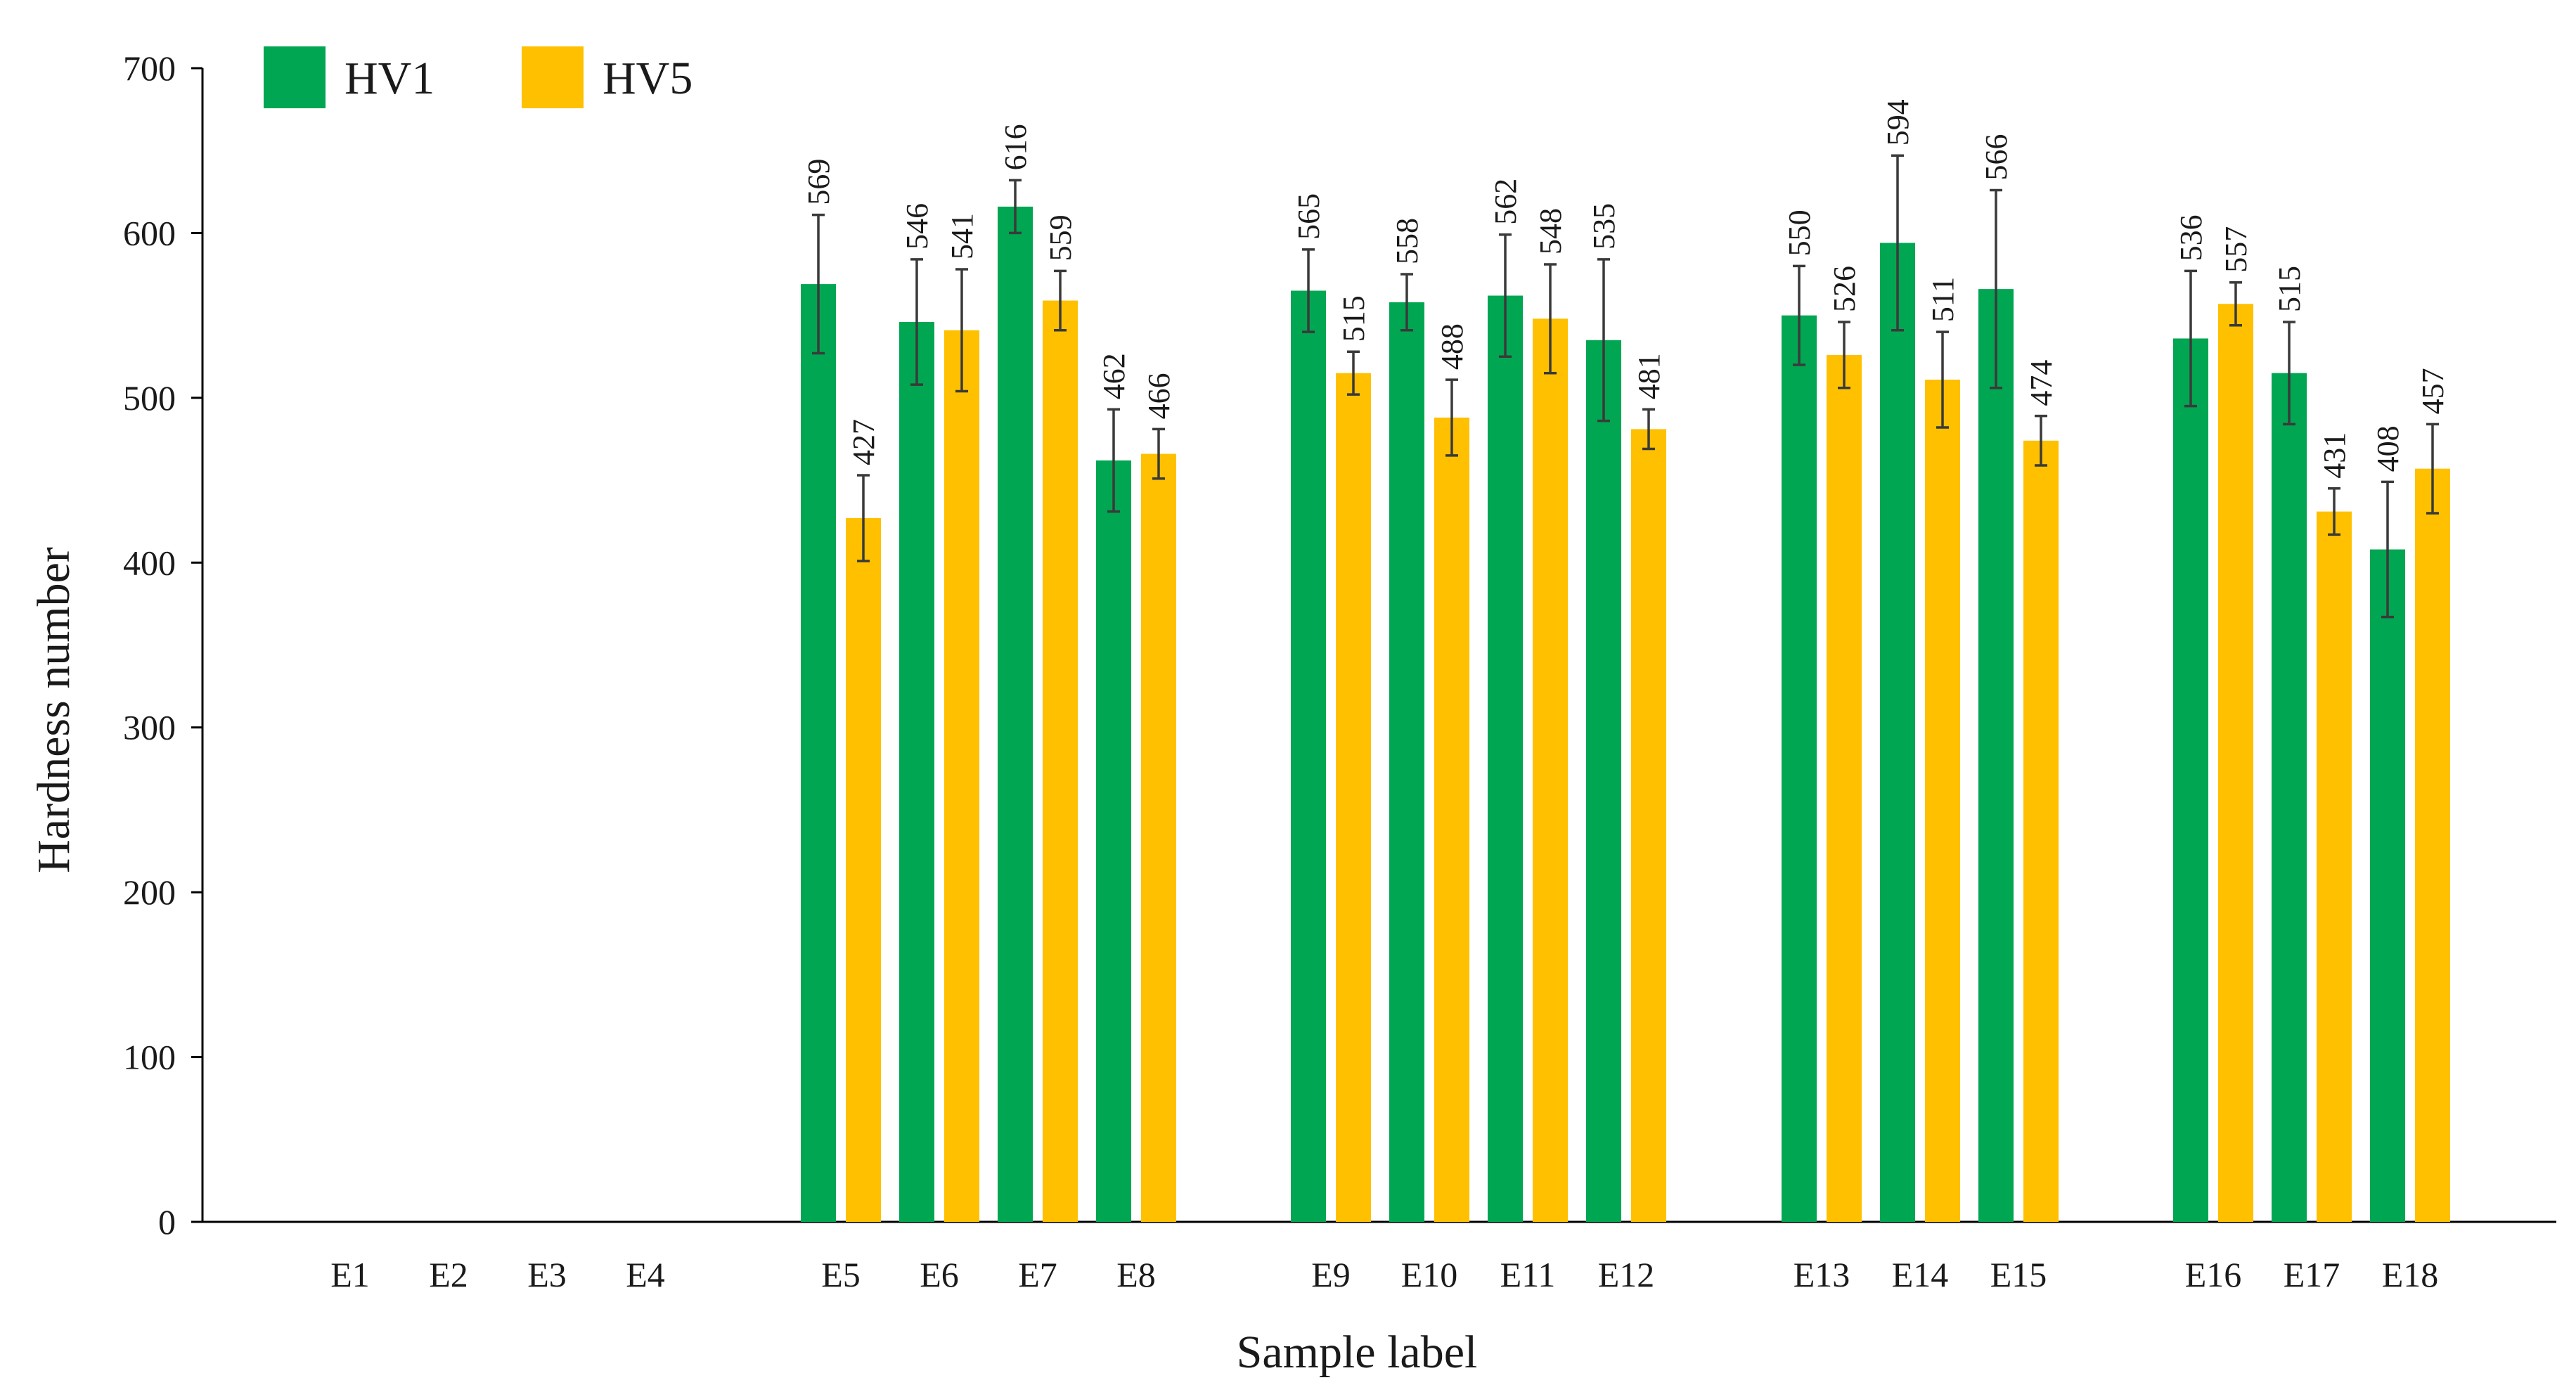 The image size is (2576, 1392). What do you see at coordinates (149, 1057) in the screenshot?
I see `y-tick-label: 100` at bounding box center [149, 1057].